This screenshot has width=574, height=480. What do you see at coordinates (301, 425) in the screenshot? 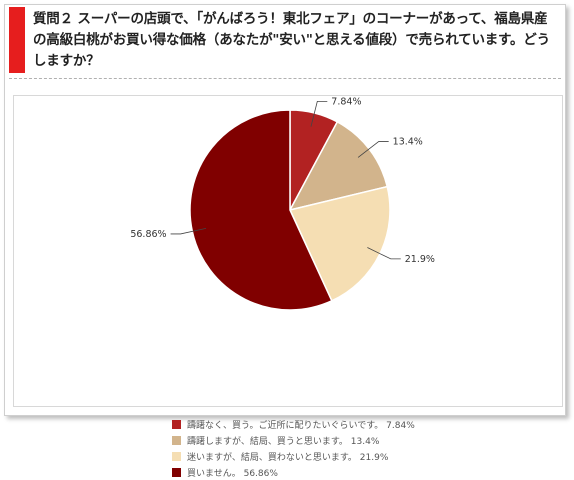
I see `legend-label: 躊躇なく、買う。ご近所に配りたいぐらいです。 7.84%` at bounding box center [301, 425].